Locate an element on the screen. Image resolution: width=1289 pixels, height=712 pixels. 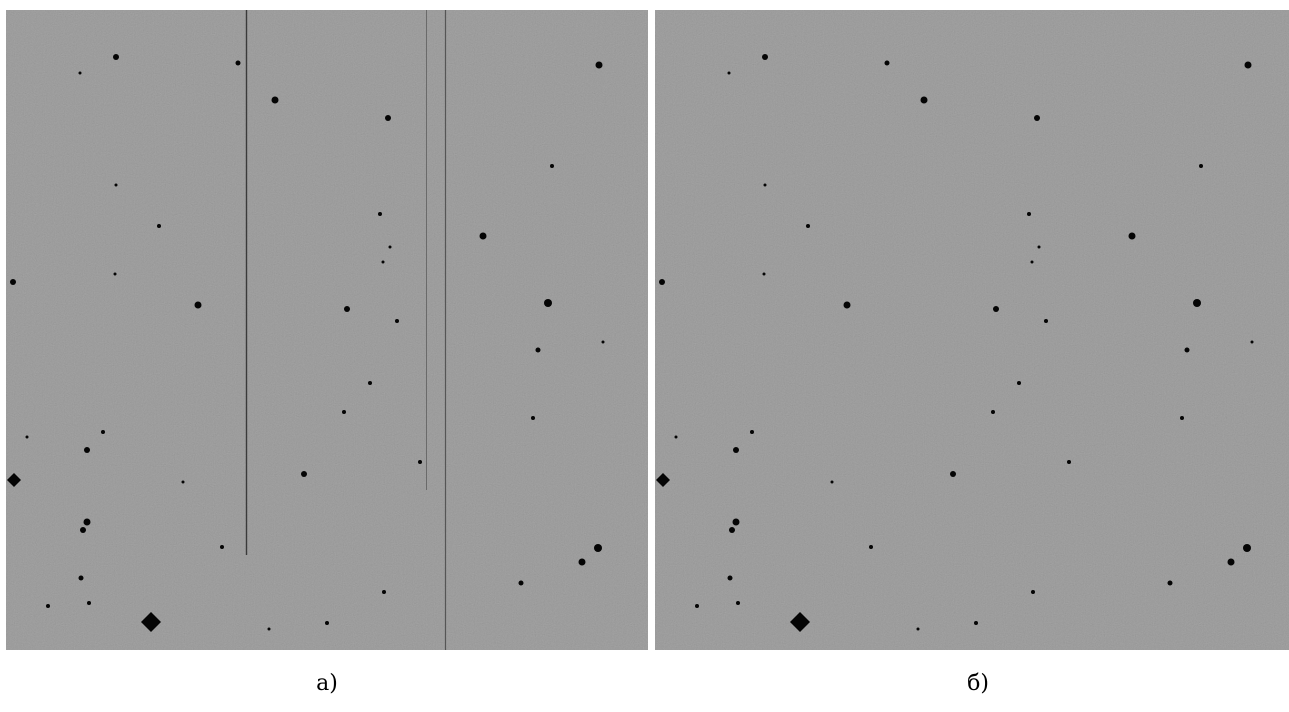
panel-label: б) is located at coordinates (978, 683).